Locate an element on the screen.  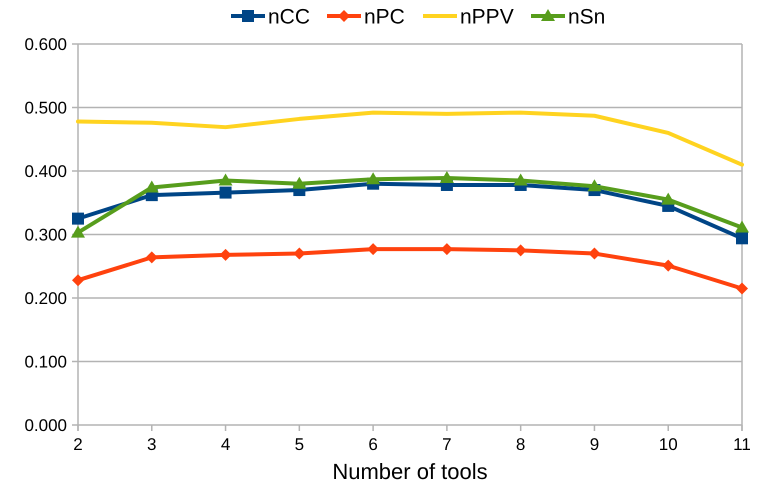
x-tick-label: 9 is located at coordinates (595, 444).